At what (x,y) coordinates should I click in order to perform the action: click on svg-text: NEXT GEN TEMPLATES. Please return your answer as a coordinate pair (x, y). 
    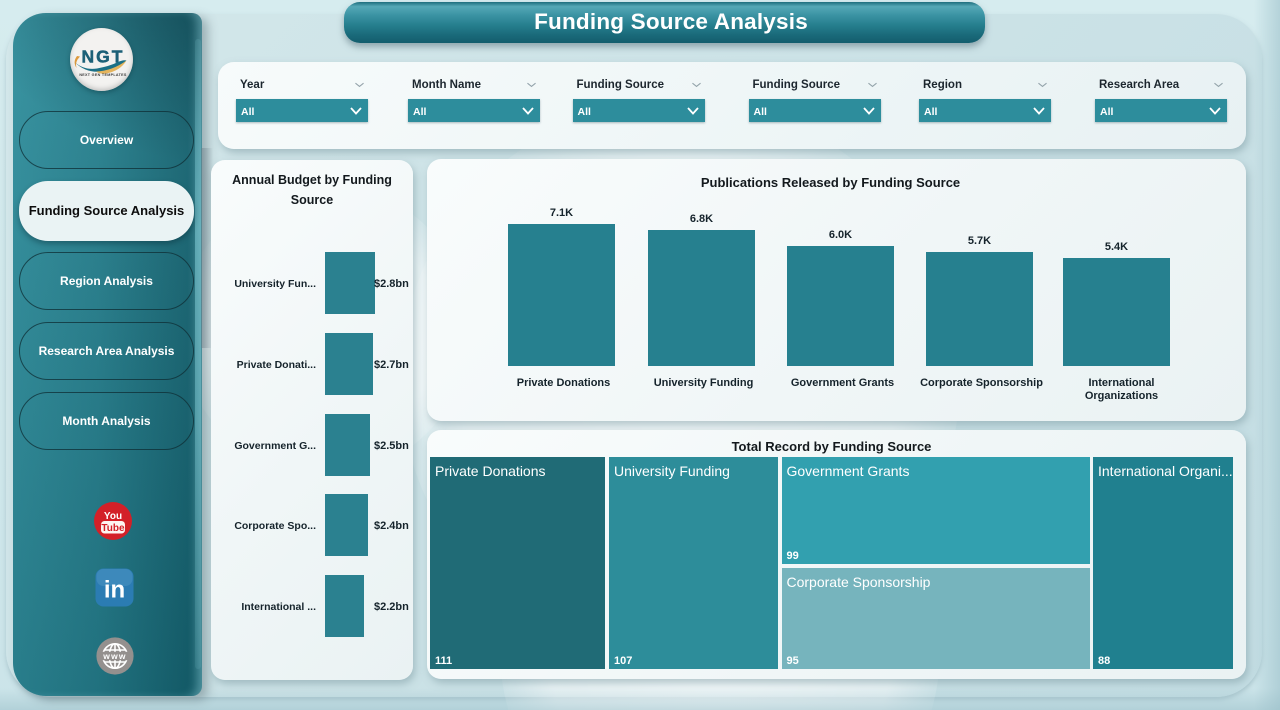
    Looking at the image, I should click on (103, 75).